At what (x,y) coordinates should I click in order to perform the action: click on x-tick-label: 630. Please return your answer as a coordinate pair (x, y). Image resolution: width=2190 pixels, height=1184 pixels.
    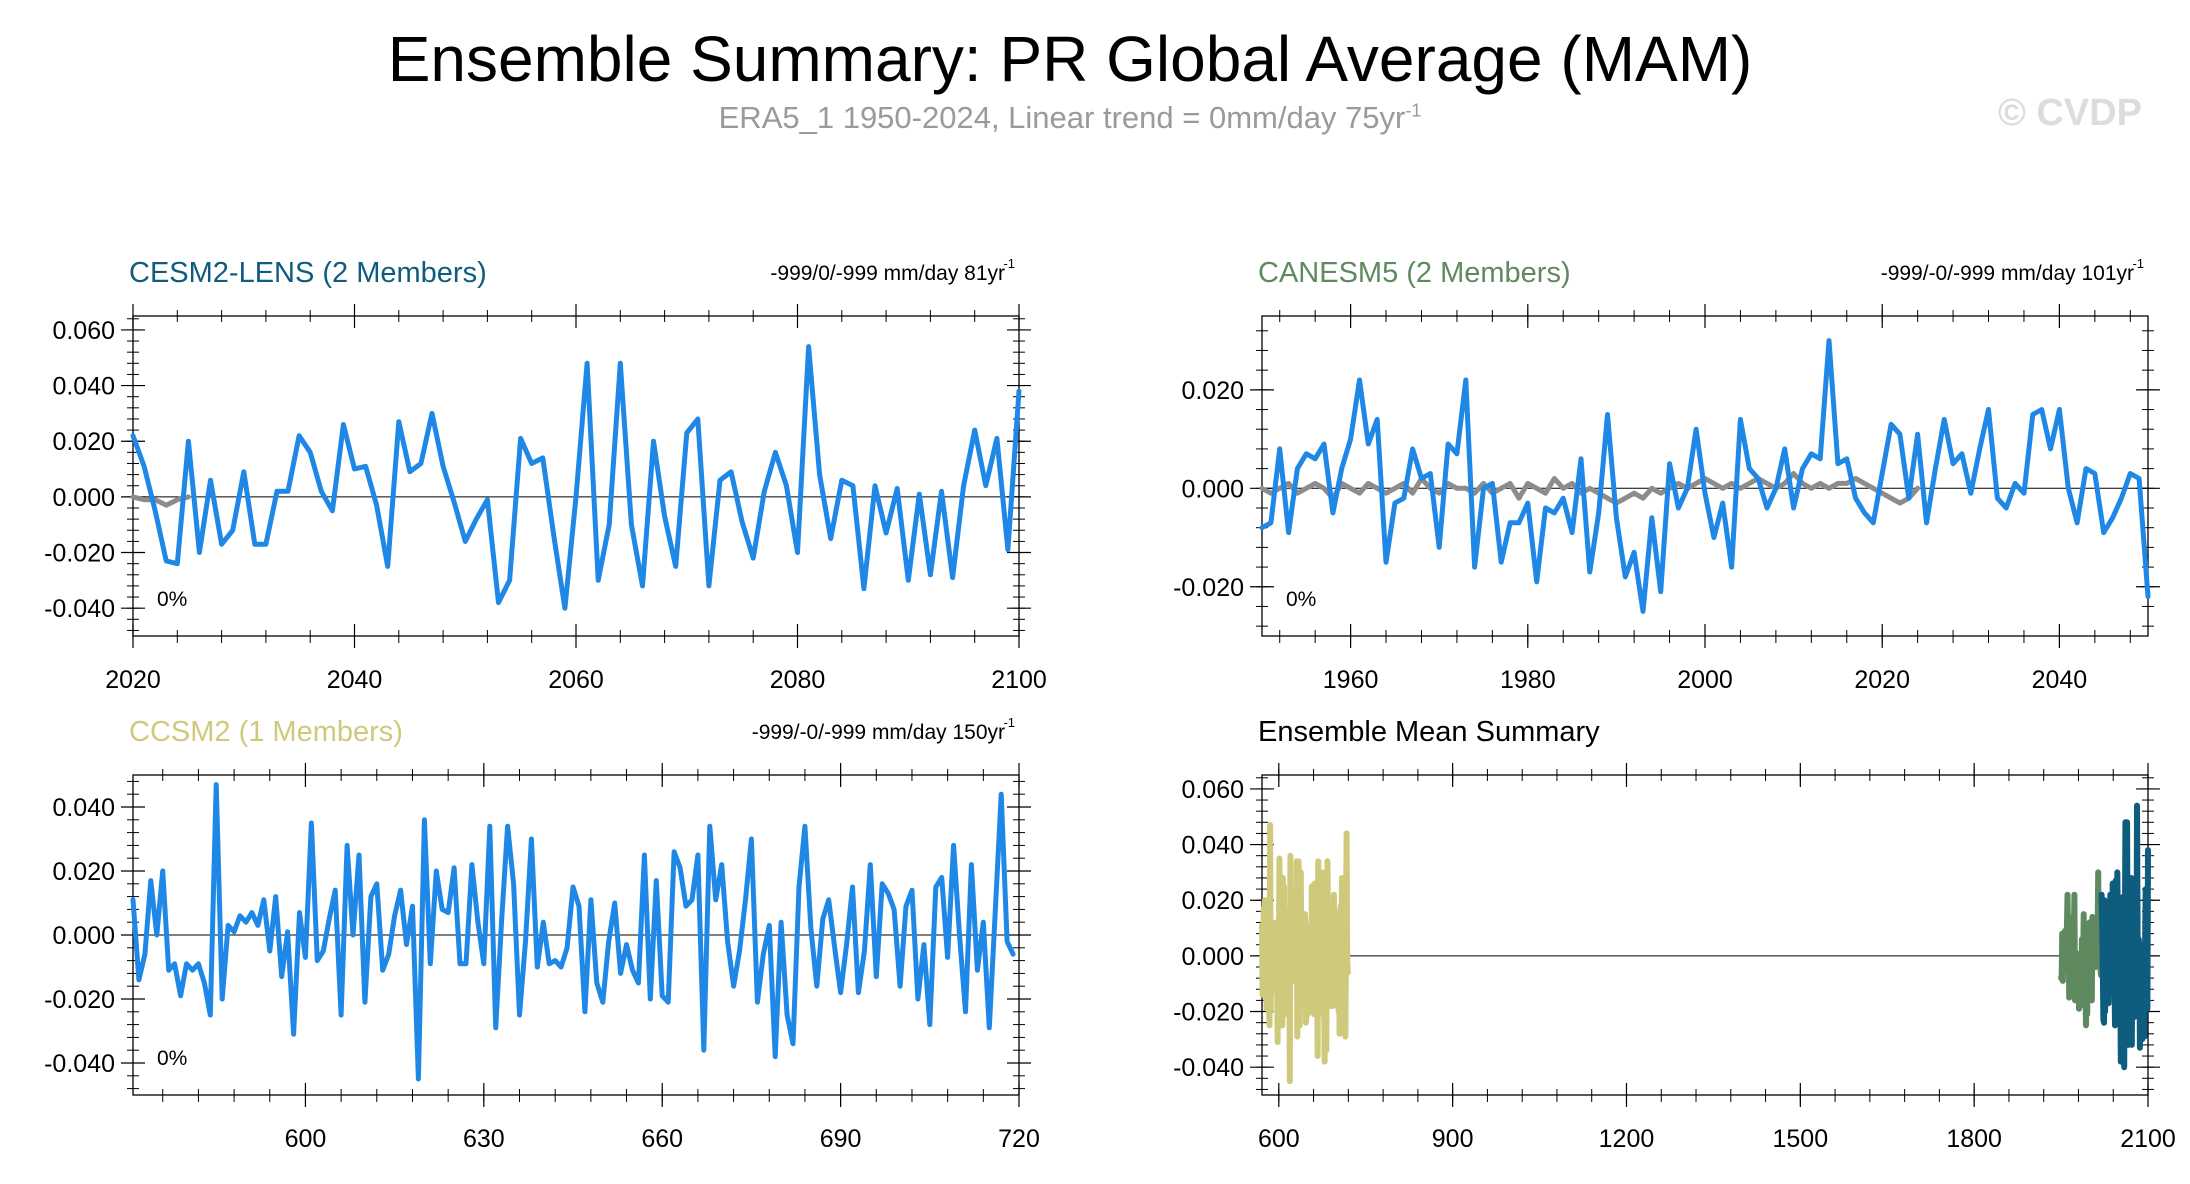
    Looking at the image, I should click on (484, 1139).